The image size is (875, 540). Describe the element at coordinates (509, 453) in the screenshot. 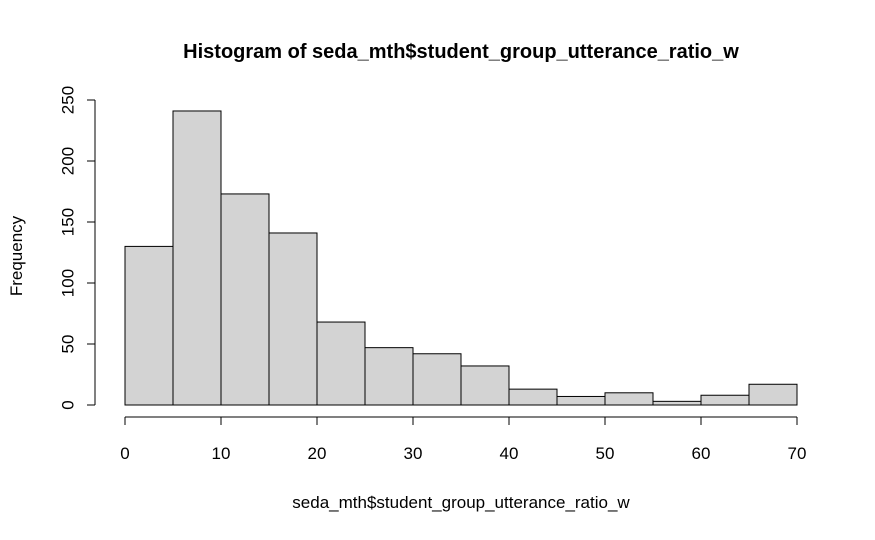

I see `x-tick-label: 40` at that location.